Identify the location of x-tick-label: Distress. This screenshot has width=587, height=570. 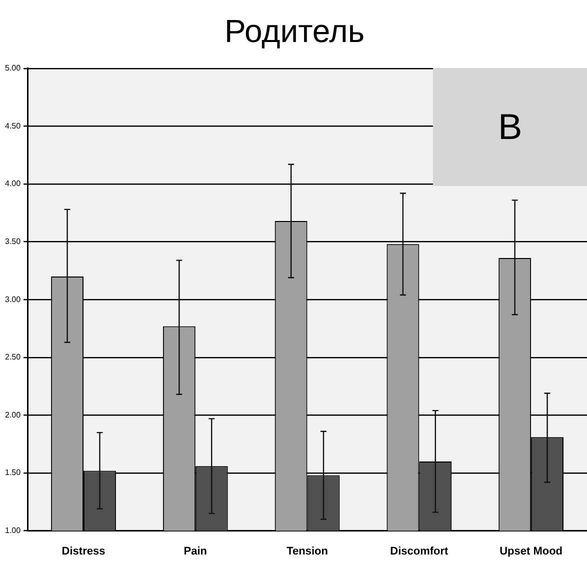
(84, 551).